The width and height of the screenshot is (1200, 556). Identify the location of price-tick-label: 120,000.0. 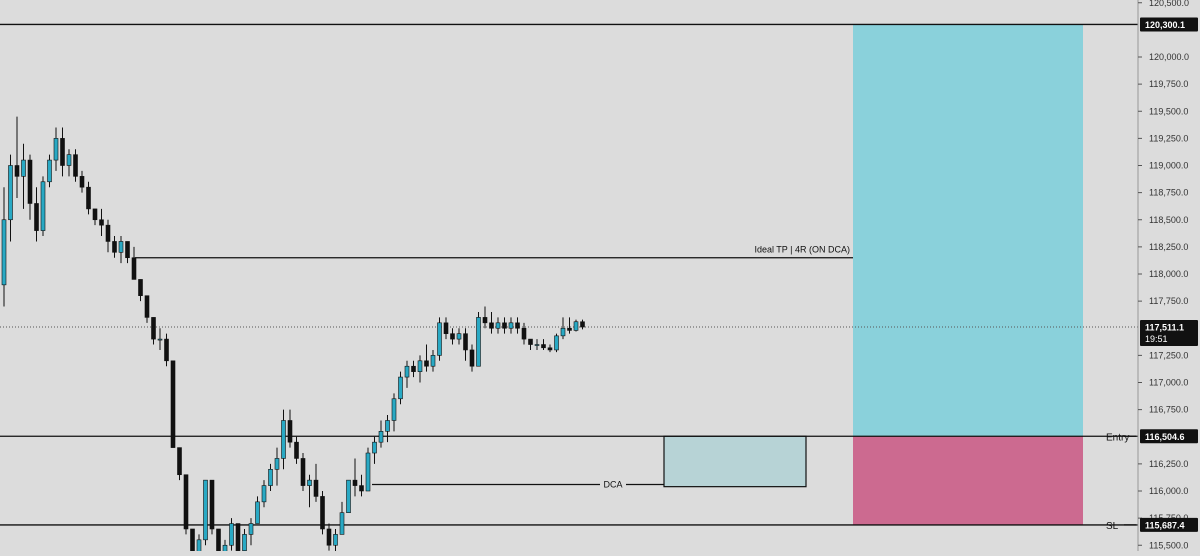
(1169, 57).